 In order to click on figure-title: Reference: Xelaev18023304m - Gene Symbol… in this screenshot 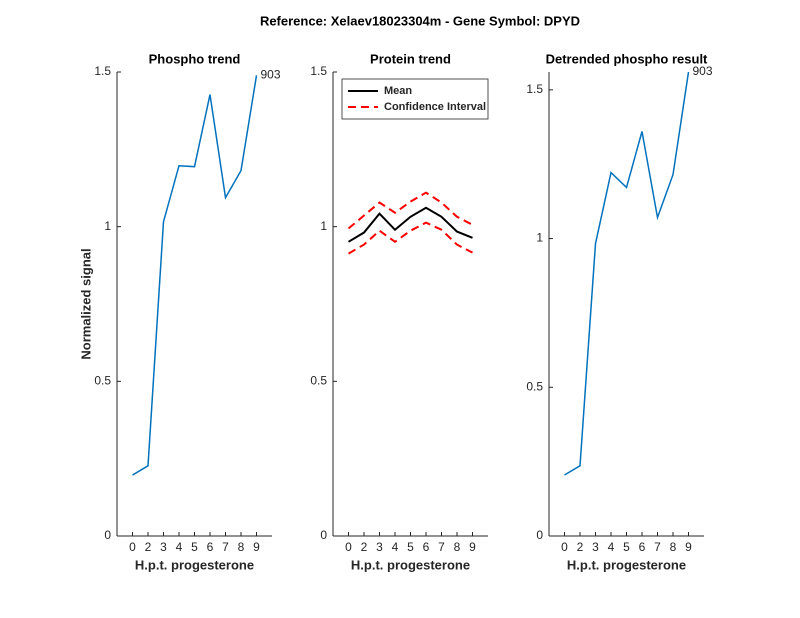, I will do `click(420, 20)`.